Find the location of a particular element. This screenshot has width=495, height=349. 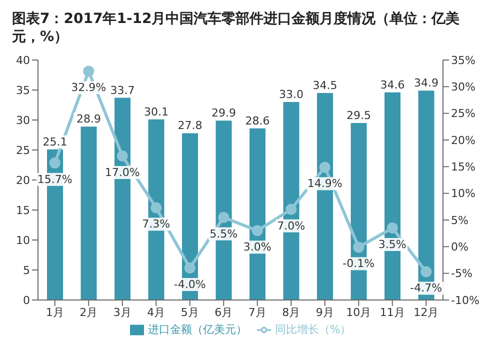

data-label: 25.1 is located at coordinates (55, 141).